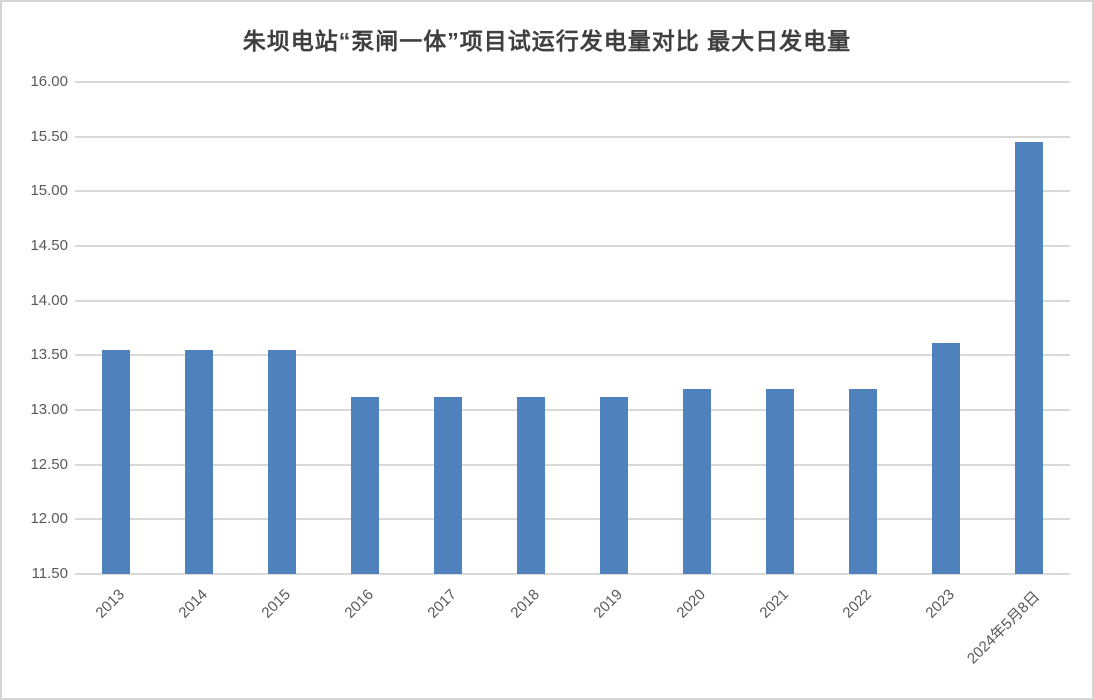 This screenshot has height=700, width=1094. I want to click on y-tick-label: 15.50, so click(49, 136).